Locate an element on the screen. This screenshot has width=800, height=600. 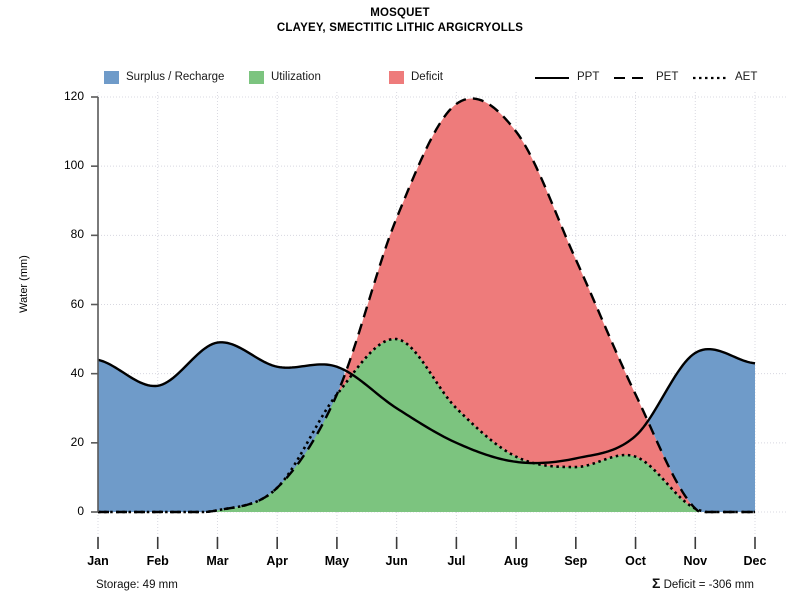
x-tick-label-may: May is located at coordinates (337, 561).